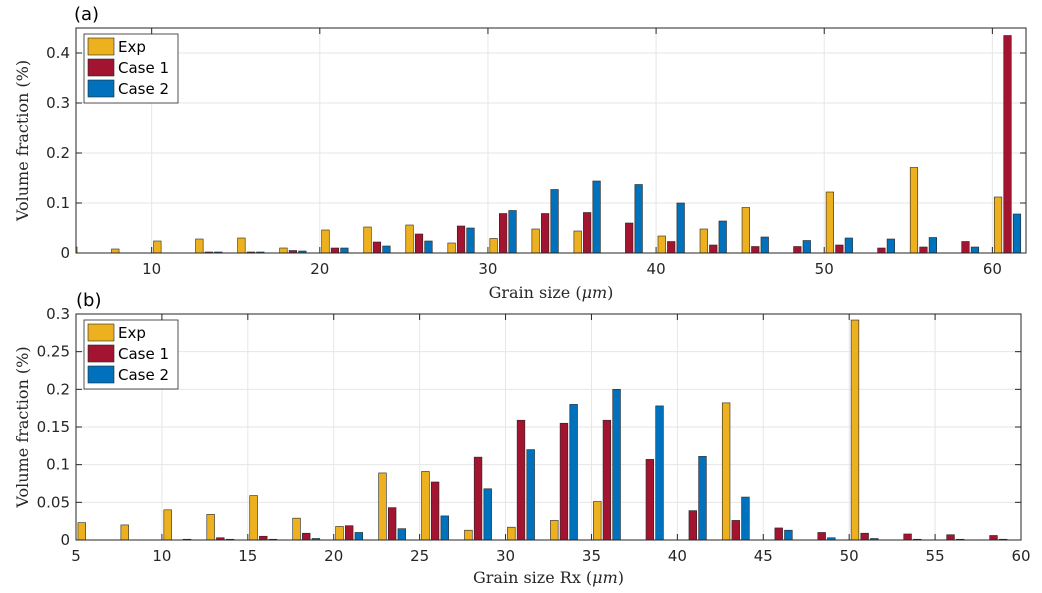  Describe the element at coordinates (935, 556) in the screenshot. I see `x-tick-label: 55` at that location.